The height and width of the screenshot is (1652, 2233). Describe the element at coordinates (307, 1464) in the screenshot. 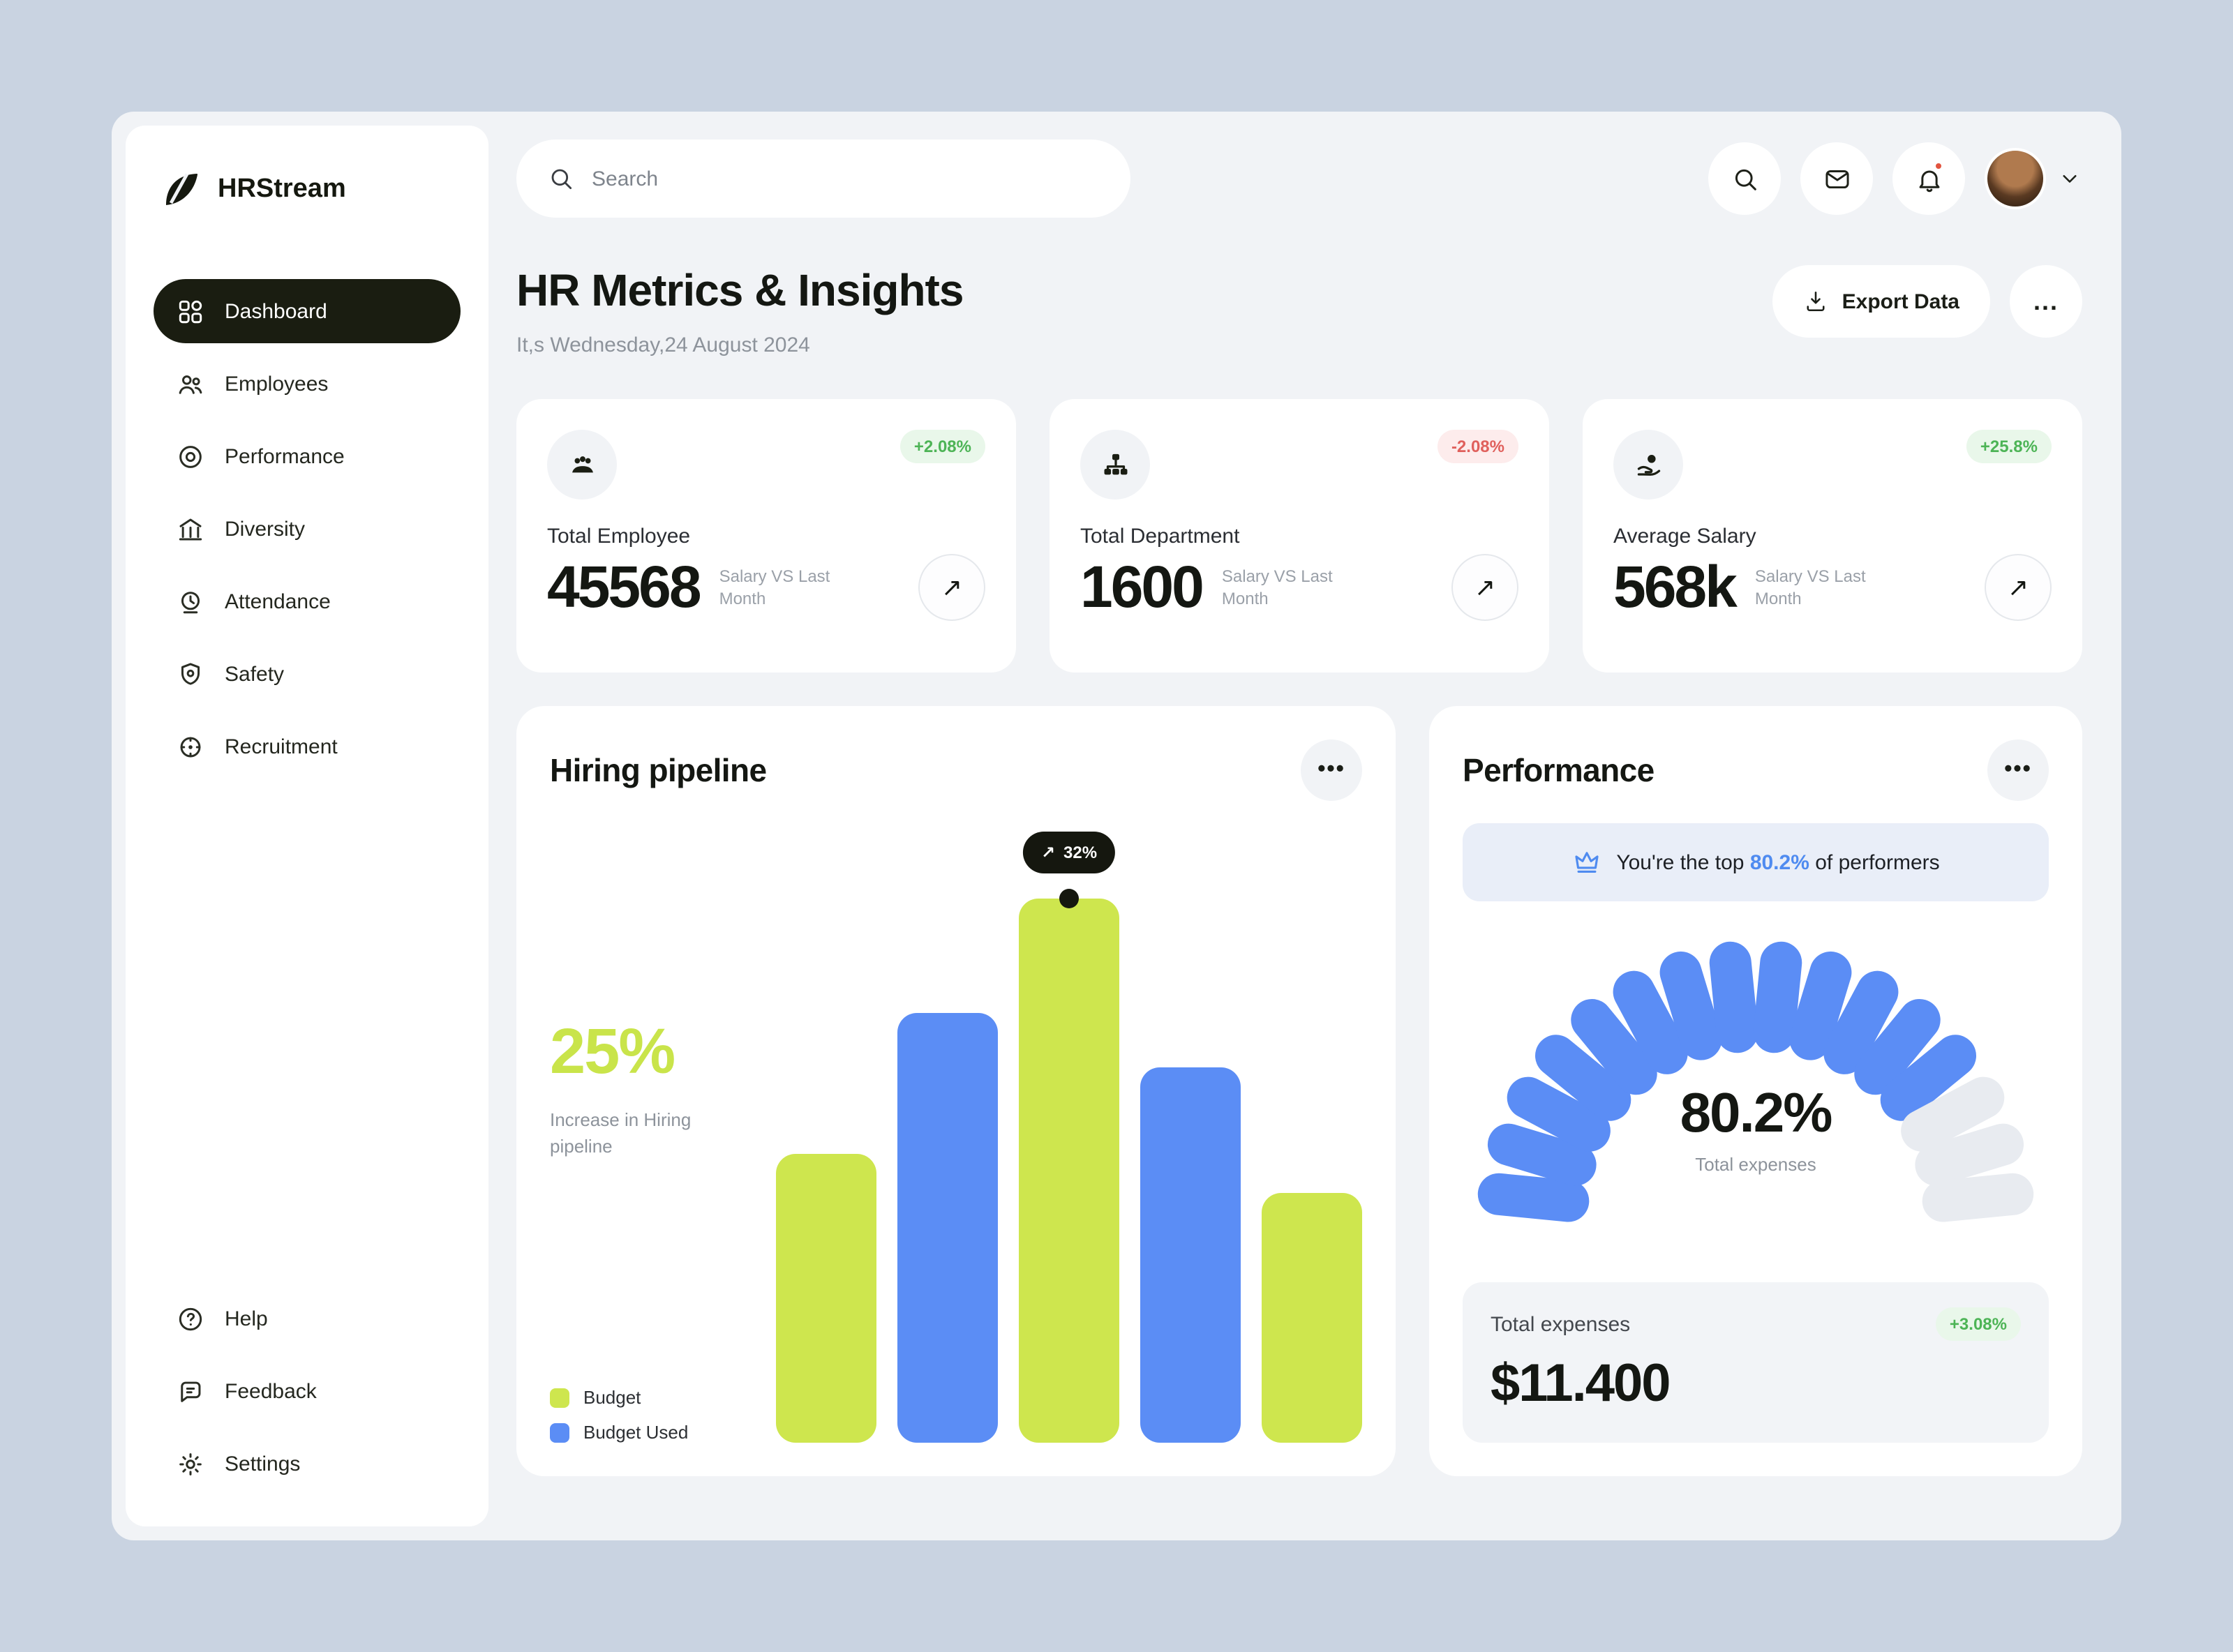

I see `sidebar-item-settings: Settings` at that location.